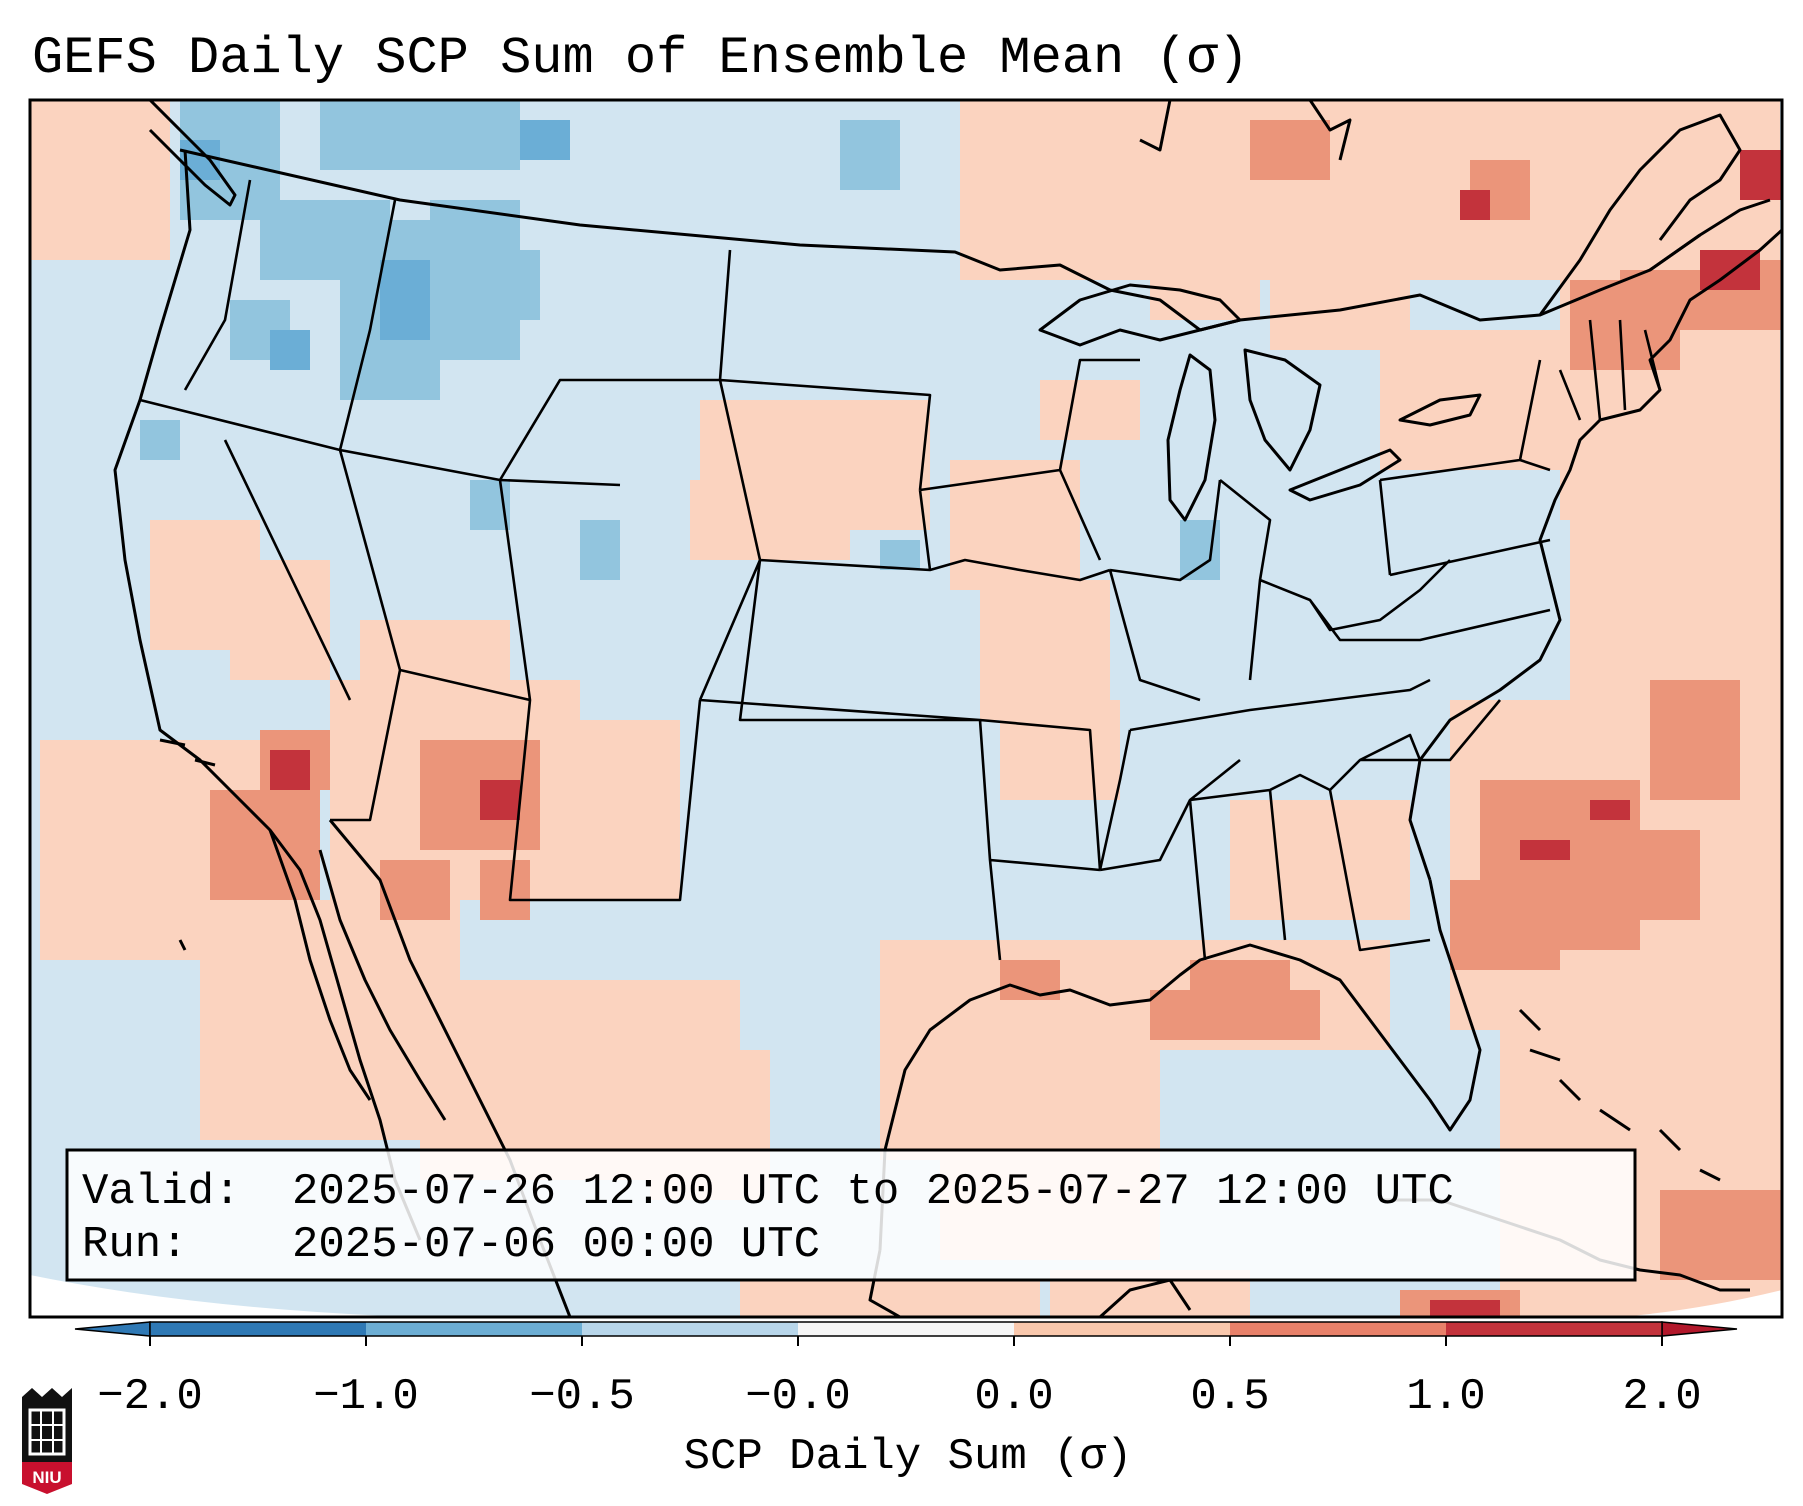 The width and height of the screenshot is (1803, 1506). I want to click on run-value: 2025-07-06 00:00 UTC, so click(556, 1245).